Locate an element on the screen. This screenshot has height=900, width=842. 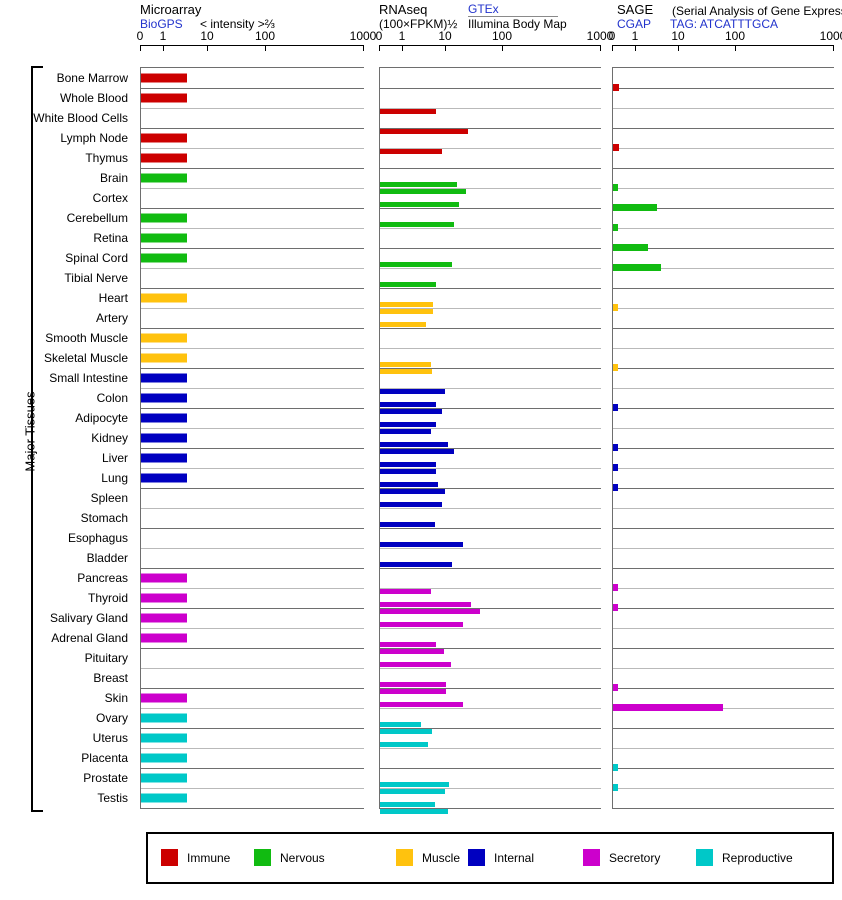
panel-source-gtex: GTEx is located at coordinates (513, 9).